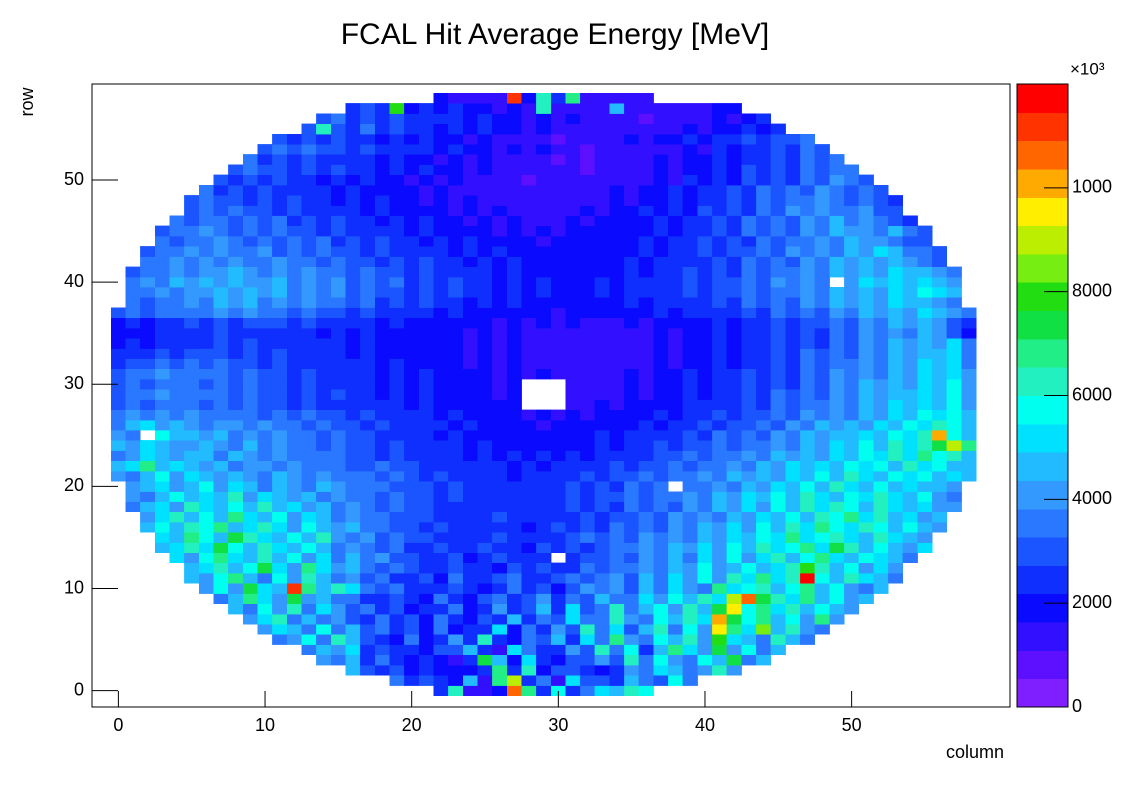  Describe the element at coordinates (555, 34) in the screenshot. I see `chart-title: FCAL Hit Average Energy [MeV]` at that location.